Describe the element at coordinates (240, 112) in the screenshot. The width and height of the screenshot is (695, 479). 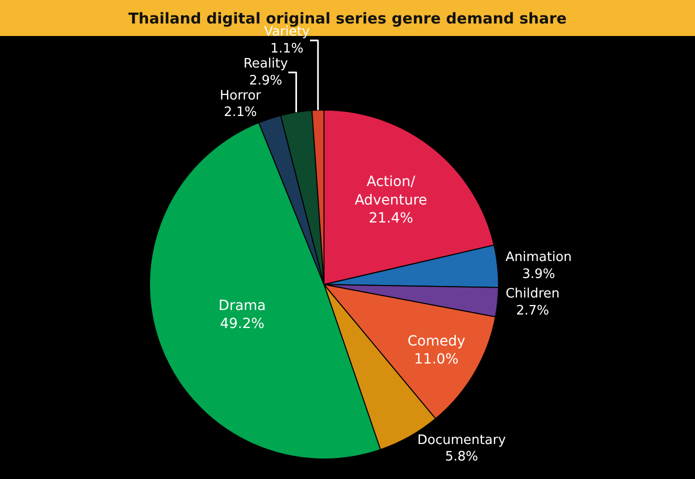
I see `data-label: 2.1%` at that location.